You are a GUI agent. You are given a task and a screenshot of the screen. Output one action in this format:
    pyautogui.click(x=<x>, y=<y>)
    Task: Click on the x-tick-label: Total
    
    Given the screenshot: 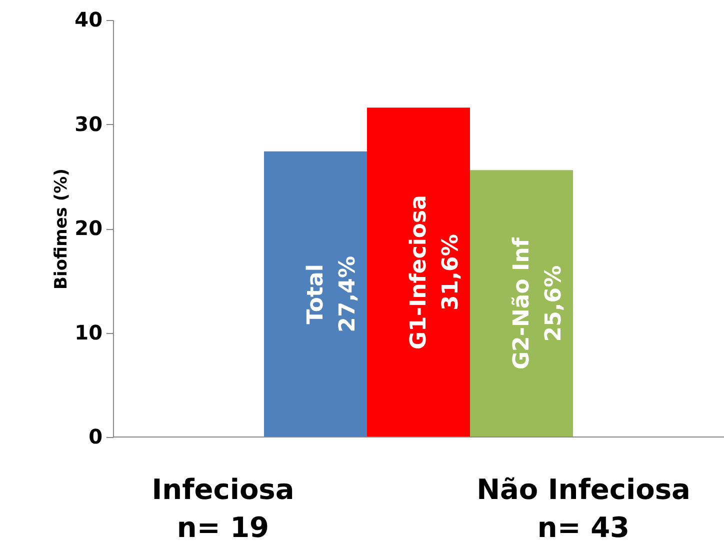 What is the action you would take?
    pyautogui.click(x=316, y=294)
    